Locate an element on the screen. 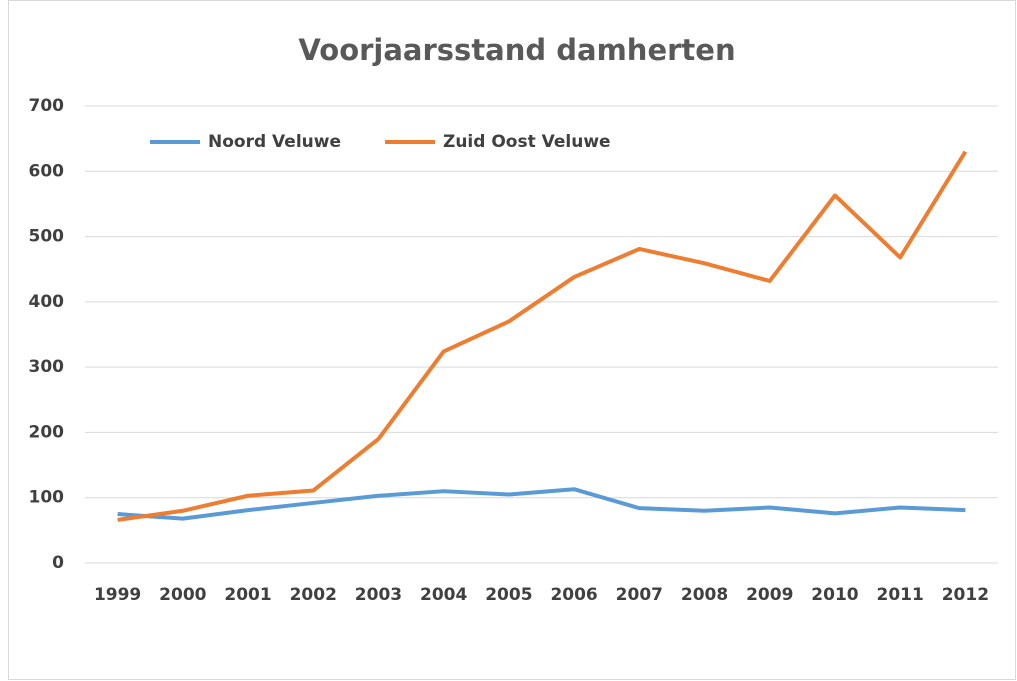  y-tick-label: 200 is located at coordinates (47, 432).